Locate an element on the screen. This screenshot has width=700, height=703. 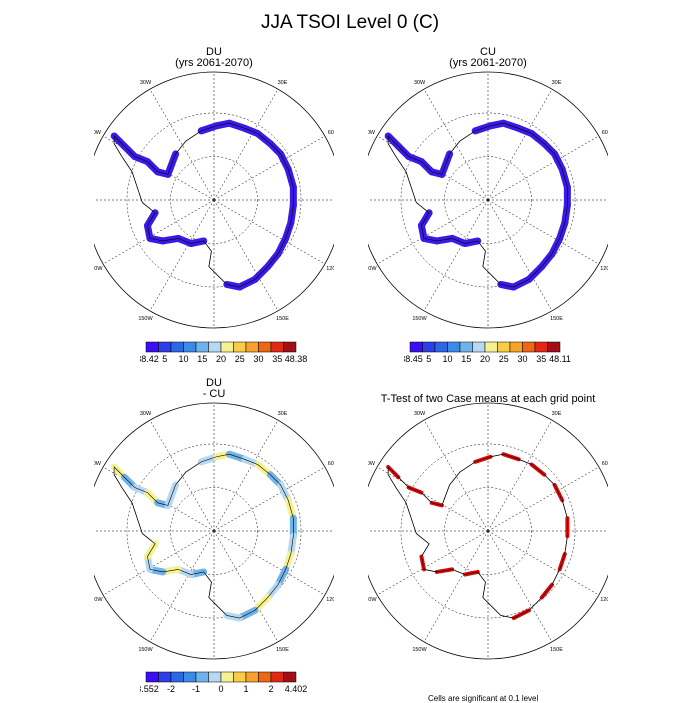
panel-diff-title: DU - CU is located at coordinates (214, 389).